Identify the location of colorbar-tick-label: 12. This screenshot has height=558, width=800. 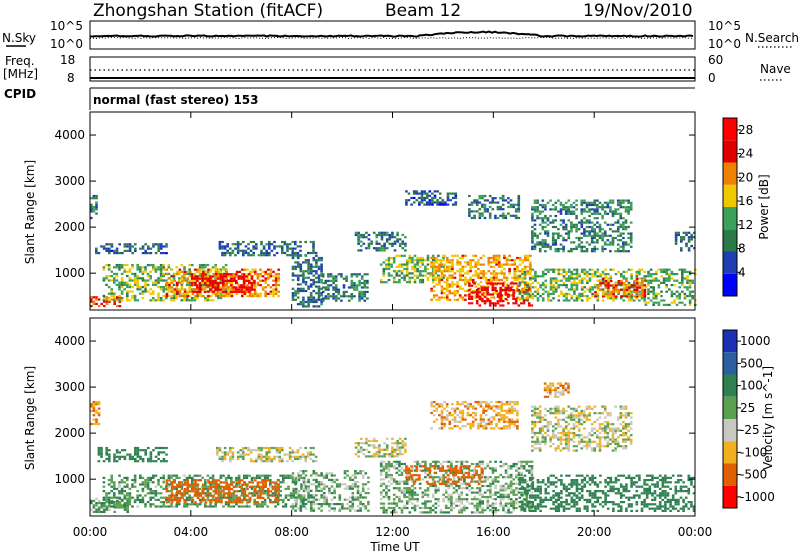
(745, 225).